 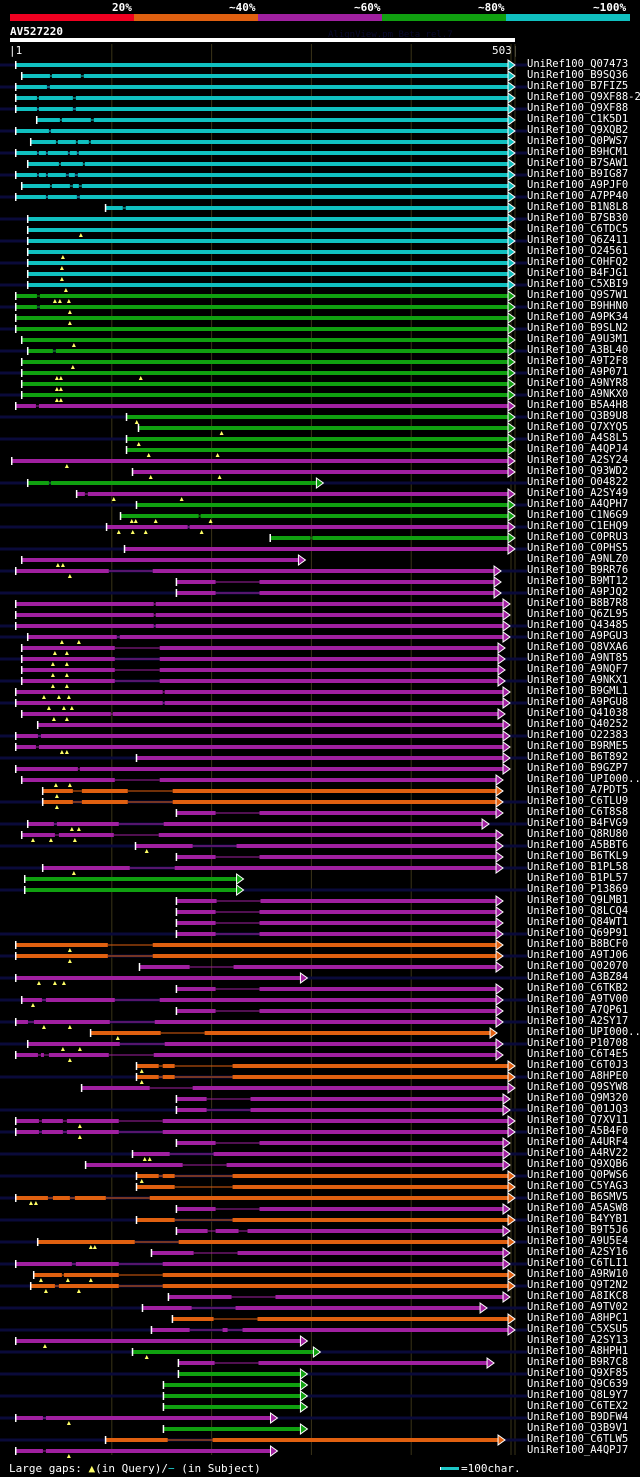 I want to click on hit-label: UniRef100_Q7XV11, so click(x=578, y=1120).